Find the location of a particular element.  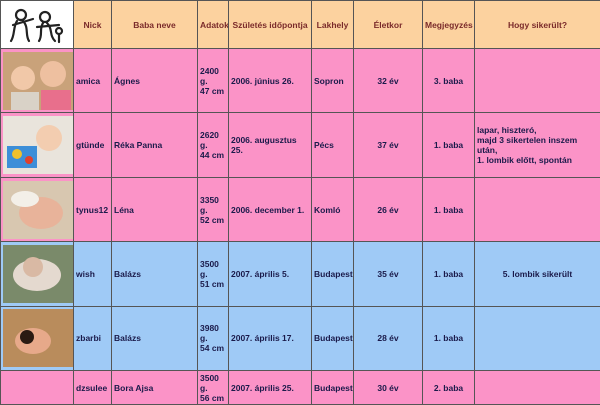

place-cell: Komló is located at coordinates (332, 209).